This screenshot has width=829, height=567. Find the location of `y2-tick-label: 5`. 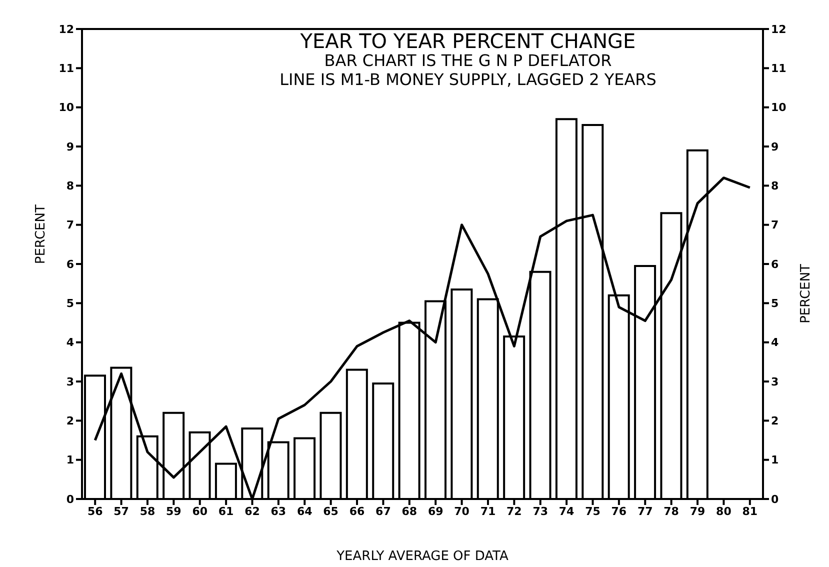

y2-tick-label: 5 is located at coordinates (775, 303).